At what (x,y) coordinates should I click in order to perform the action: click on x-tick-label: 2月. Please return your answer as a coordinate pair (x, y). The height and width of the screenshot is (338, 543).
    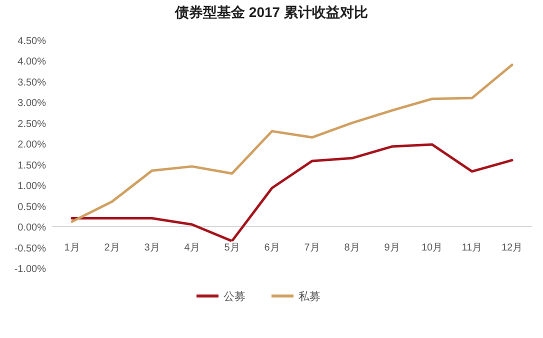
    Looking at the image, I should click on (112, 248).